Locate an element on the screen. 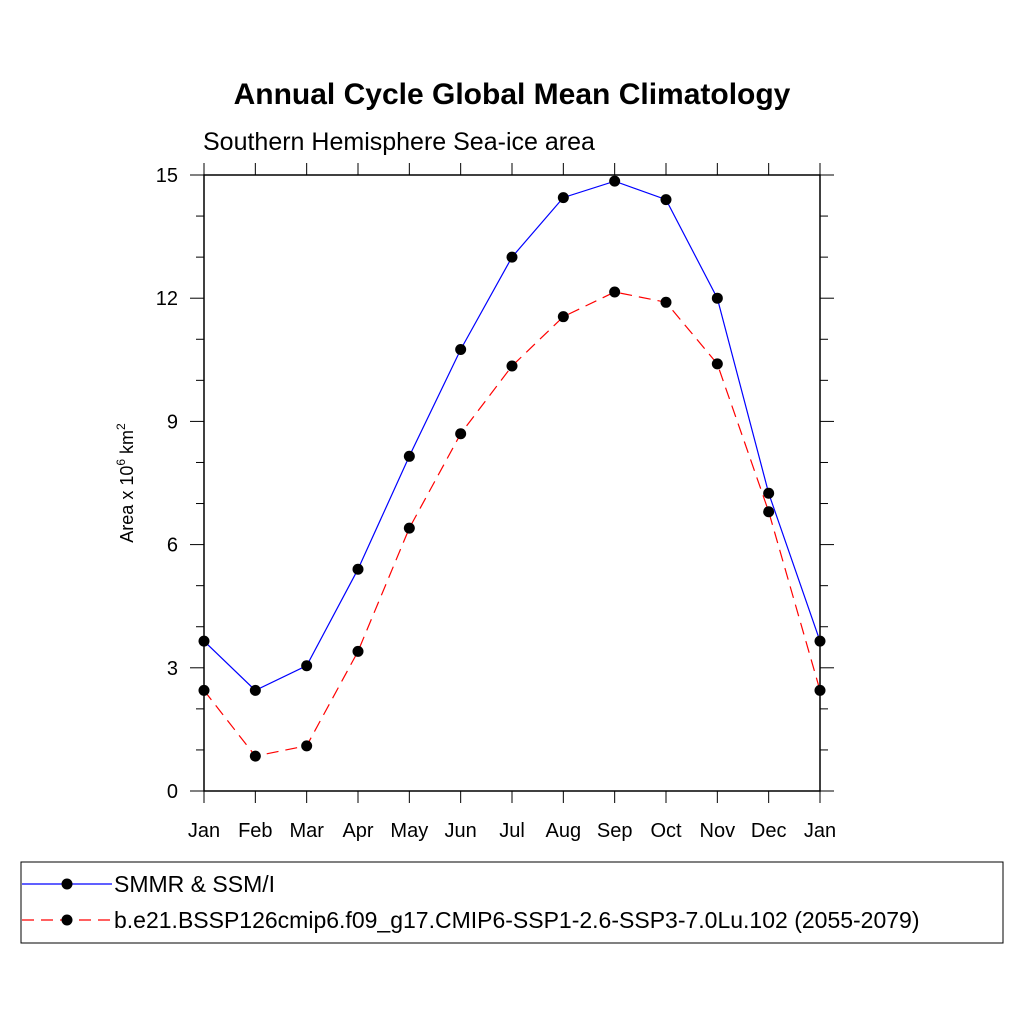 The height and width of the screenshot is (1024, 1024). legend-box is located at coordinates (512, 902).